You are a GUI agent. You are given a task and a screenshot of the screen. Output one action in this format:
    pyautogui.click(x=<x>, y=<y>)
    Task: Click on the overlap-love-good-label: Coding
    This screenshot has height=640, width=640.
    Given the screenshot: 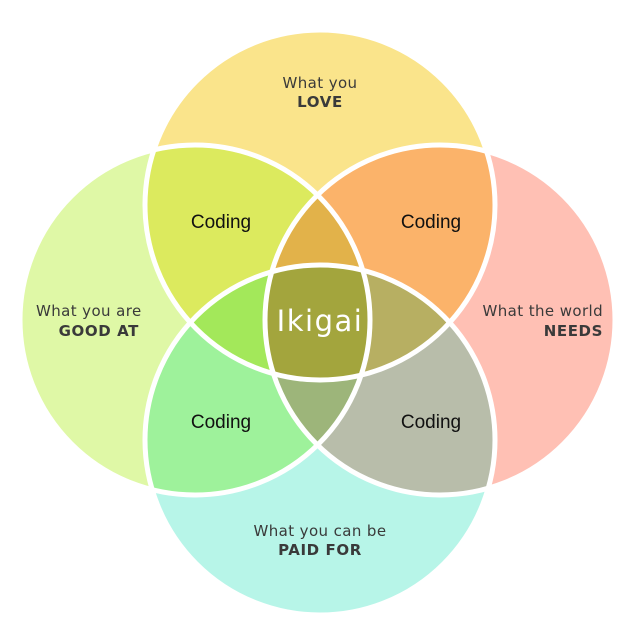 What is the action you would take?
    pyautogui.click(x=221, y=222)
    